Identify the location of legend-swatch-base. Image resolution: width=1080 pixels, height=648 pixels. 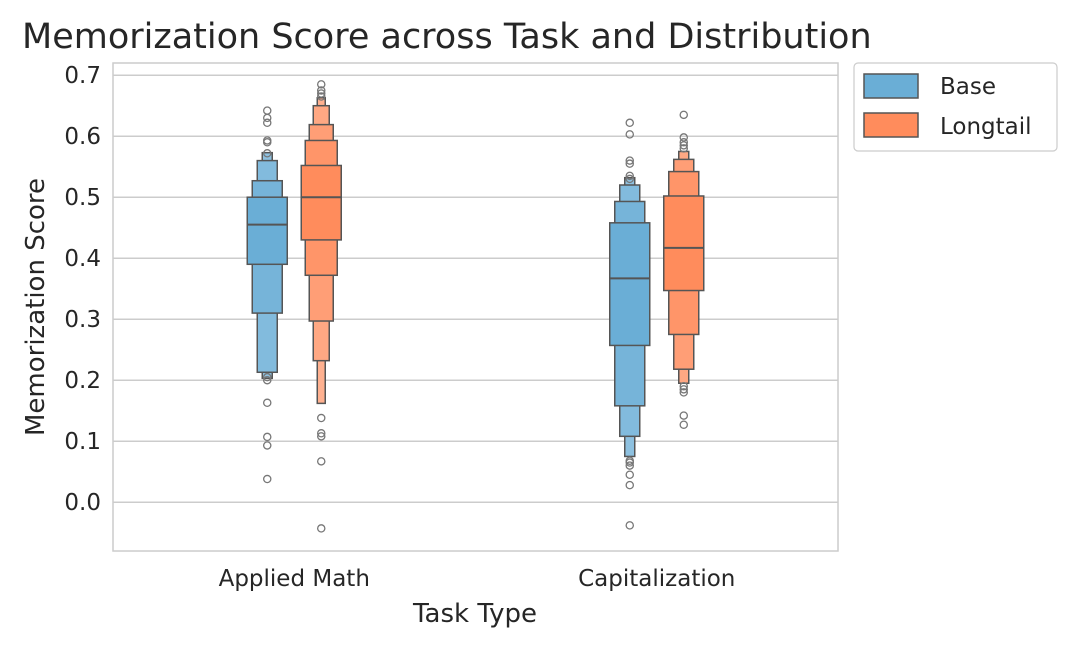
(891, 86).